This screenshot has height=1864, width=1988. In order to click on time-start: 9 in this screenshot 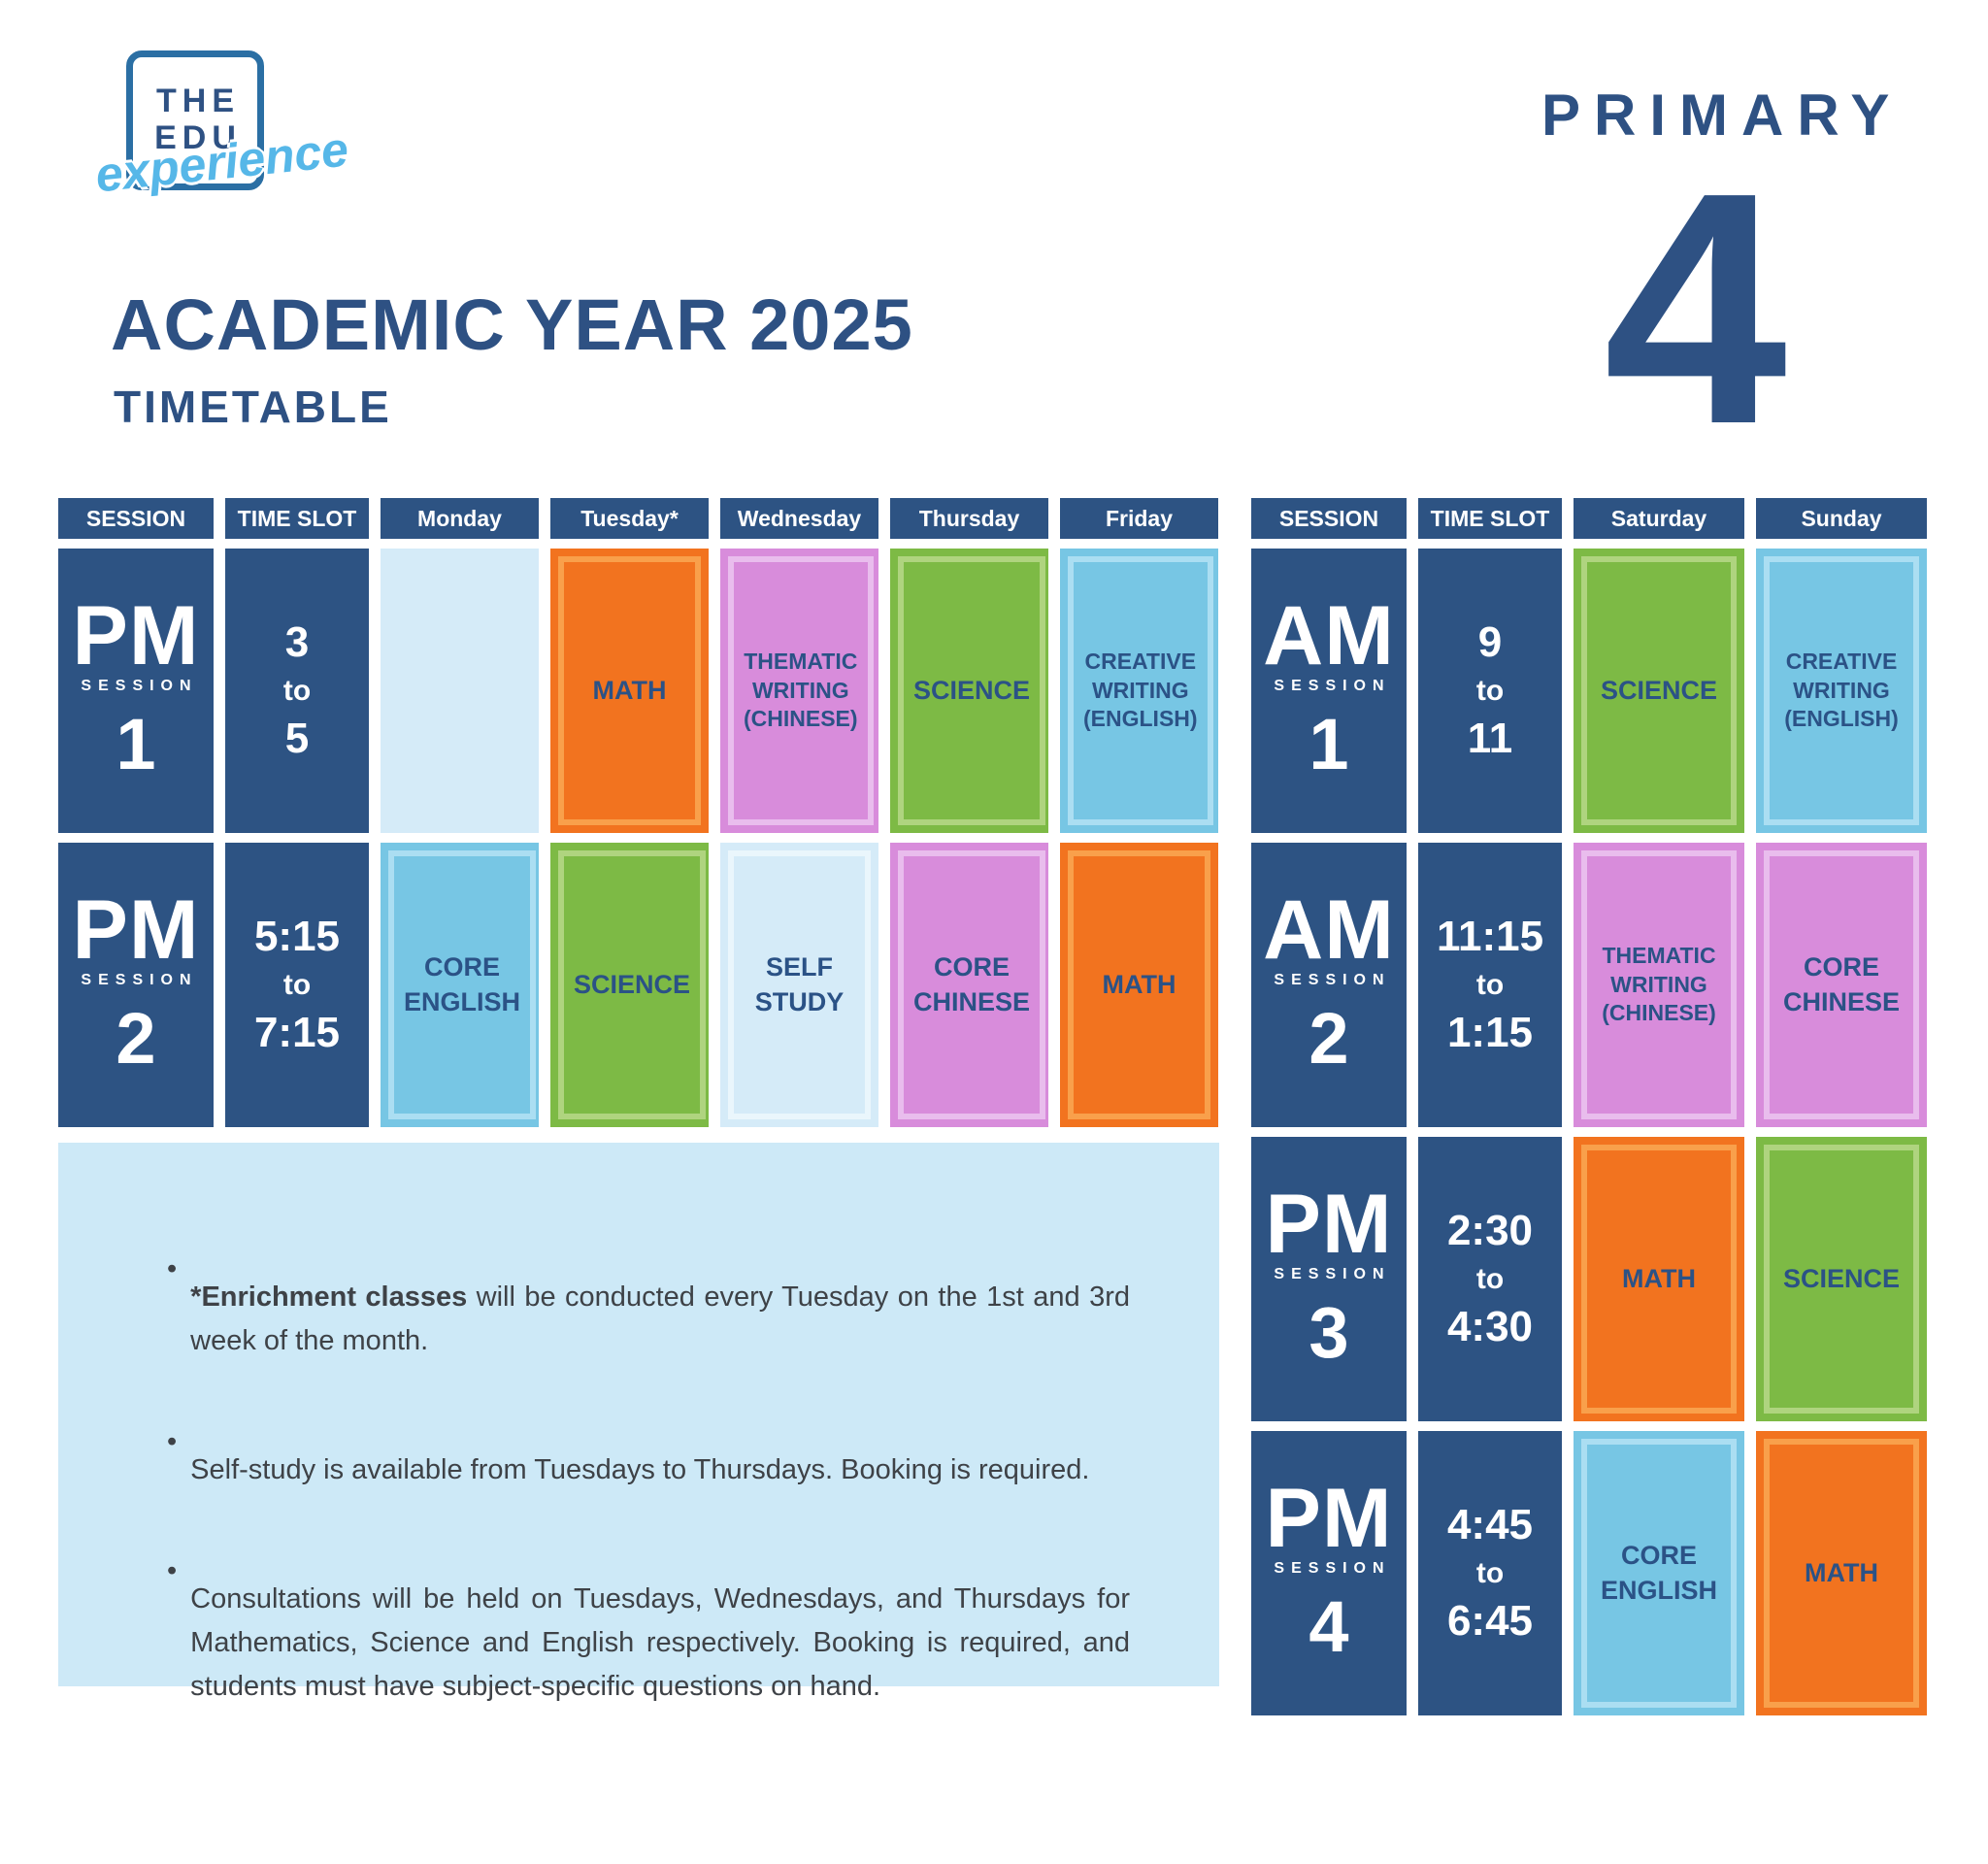, I will do `click(1490, 642)`.